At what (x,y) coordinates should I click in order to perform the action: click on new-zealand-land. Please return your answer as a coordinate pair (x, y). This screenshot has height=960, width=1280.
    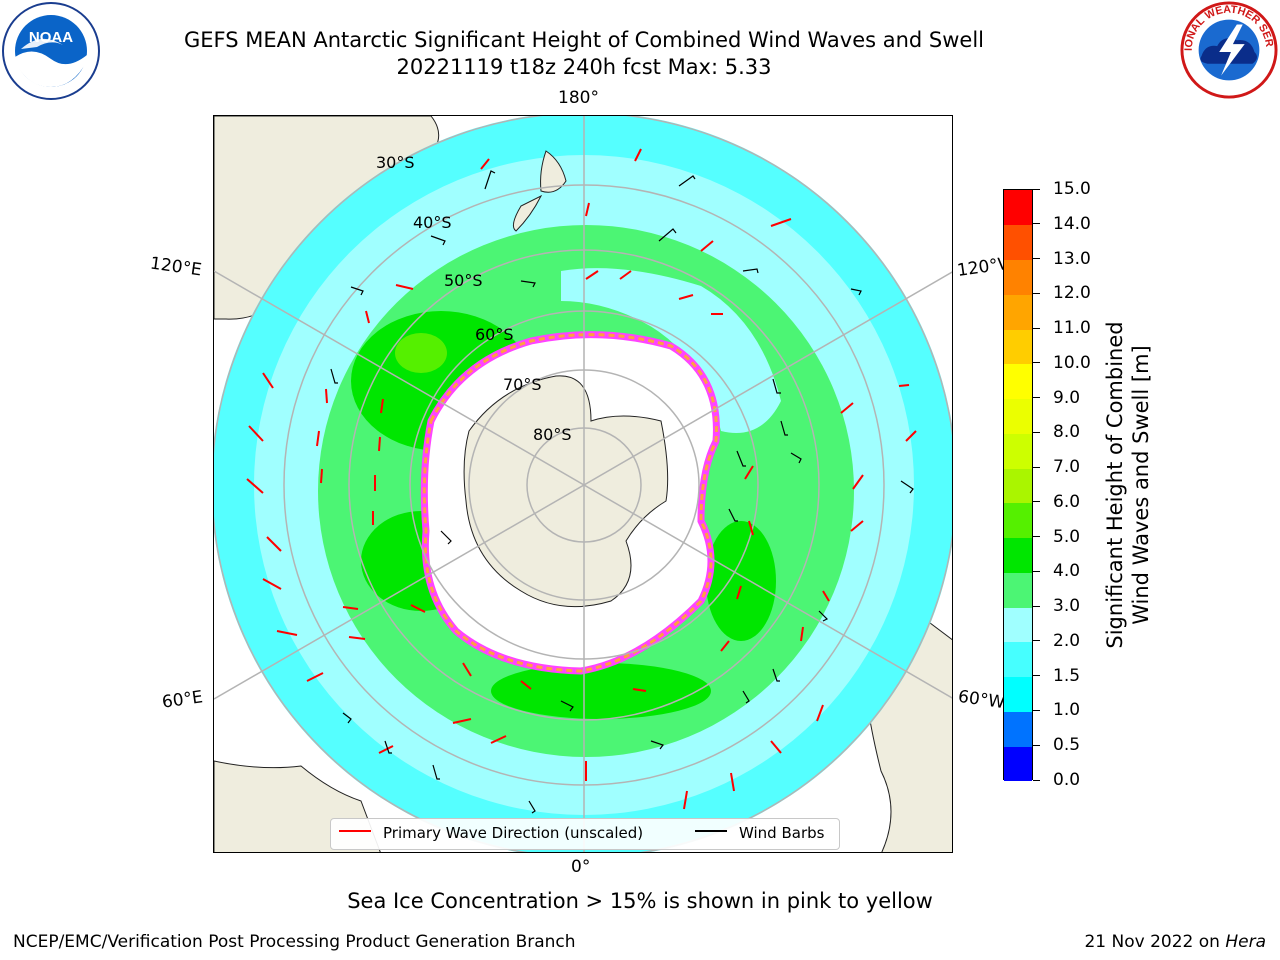
    Looking at the image, I should click on (539, 191).